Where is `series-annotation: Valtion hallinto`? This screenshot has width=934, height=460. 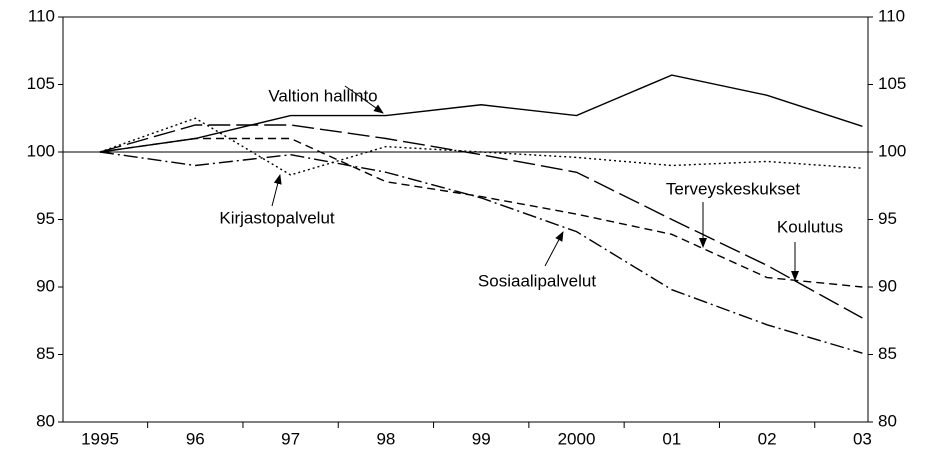
series-annotation: Valtion hallinto is located at coordinates (322, 95).